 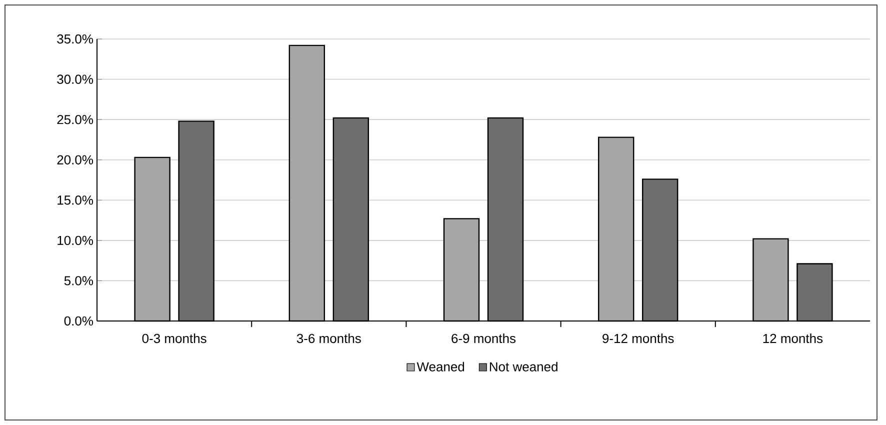 I want to click on y-tick-label: 20.0%, so click(x=75, y=159).